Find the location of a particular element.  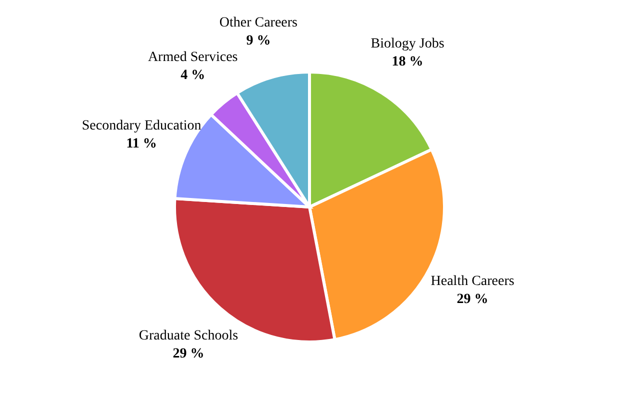

slice-label: Biology Jobs is located at coordinates (407, 44).